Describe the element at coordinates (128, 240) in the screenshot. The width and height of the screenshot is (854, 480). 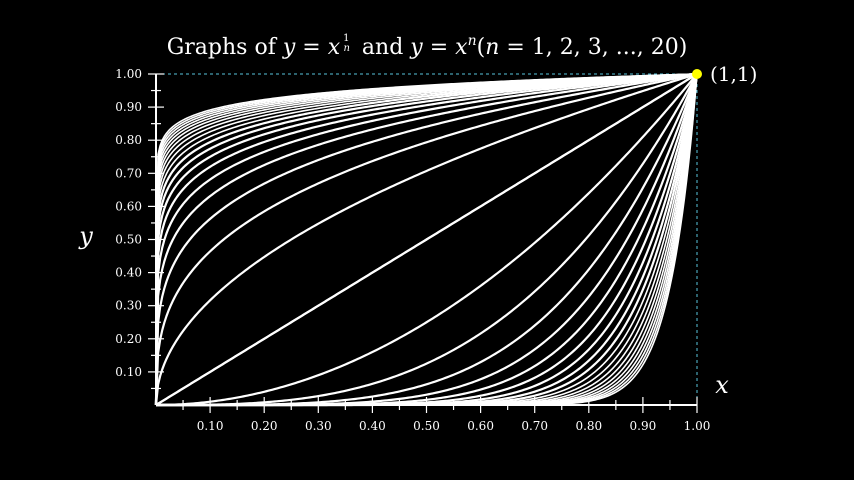
I see `y-tick-label: 0.50` at that location.